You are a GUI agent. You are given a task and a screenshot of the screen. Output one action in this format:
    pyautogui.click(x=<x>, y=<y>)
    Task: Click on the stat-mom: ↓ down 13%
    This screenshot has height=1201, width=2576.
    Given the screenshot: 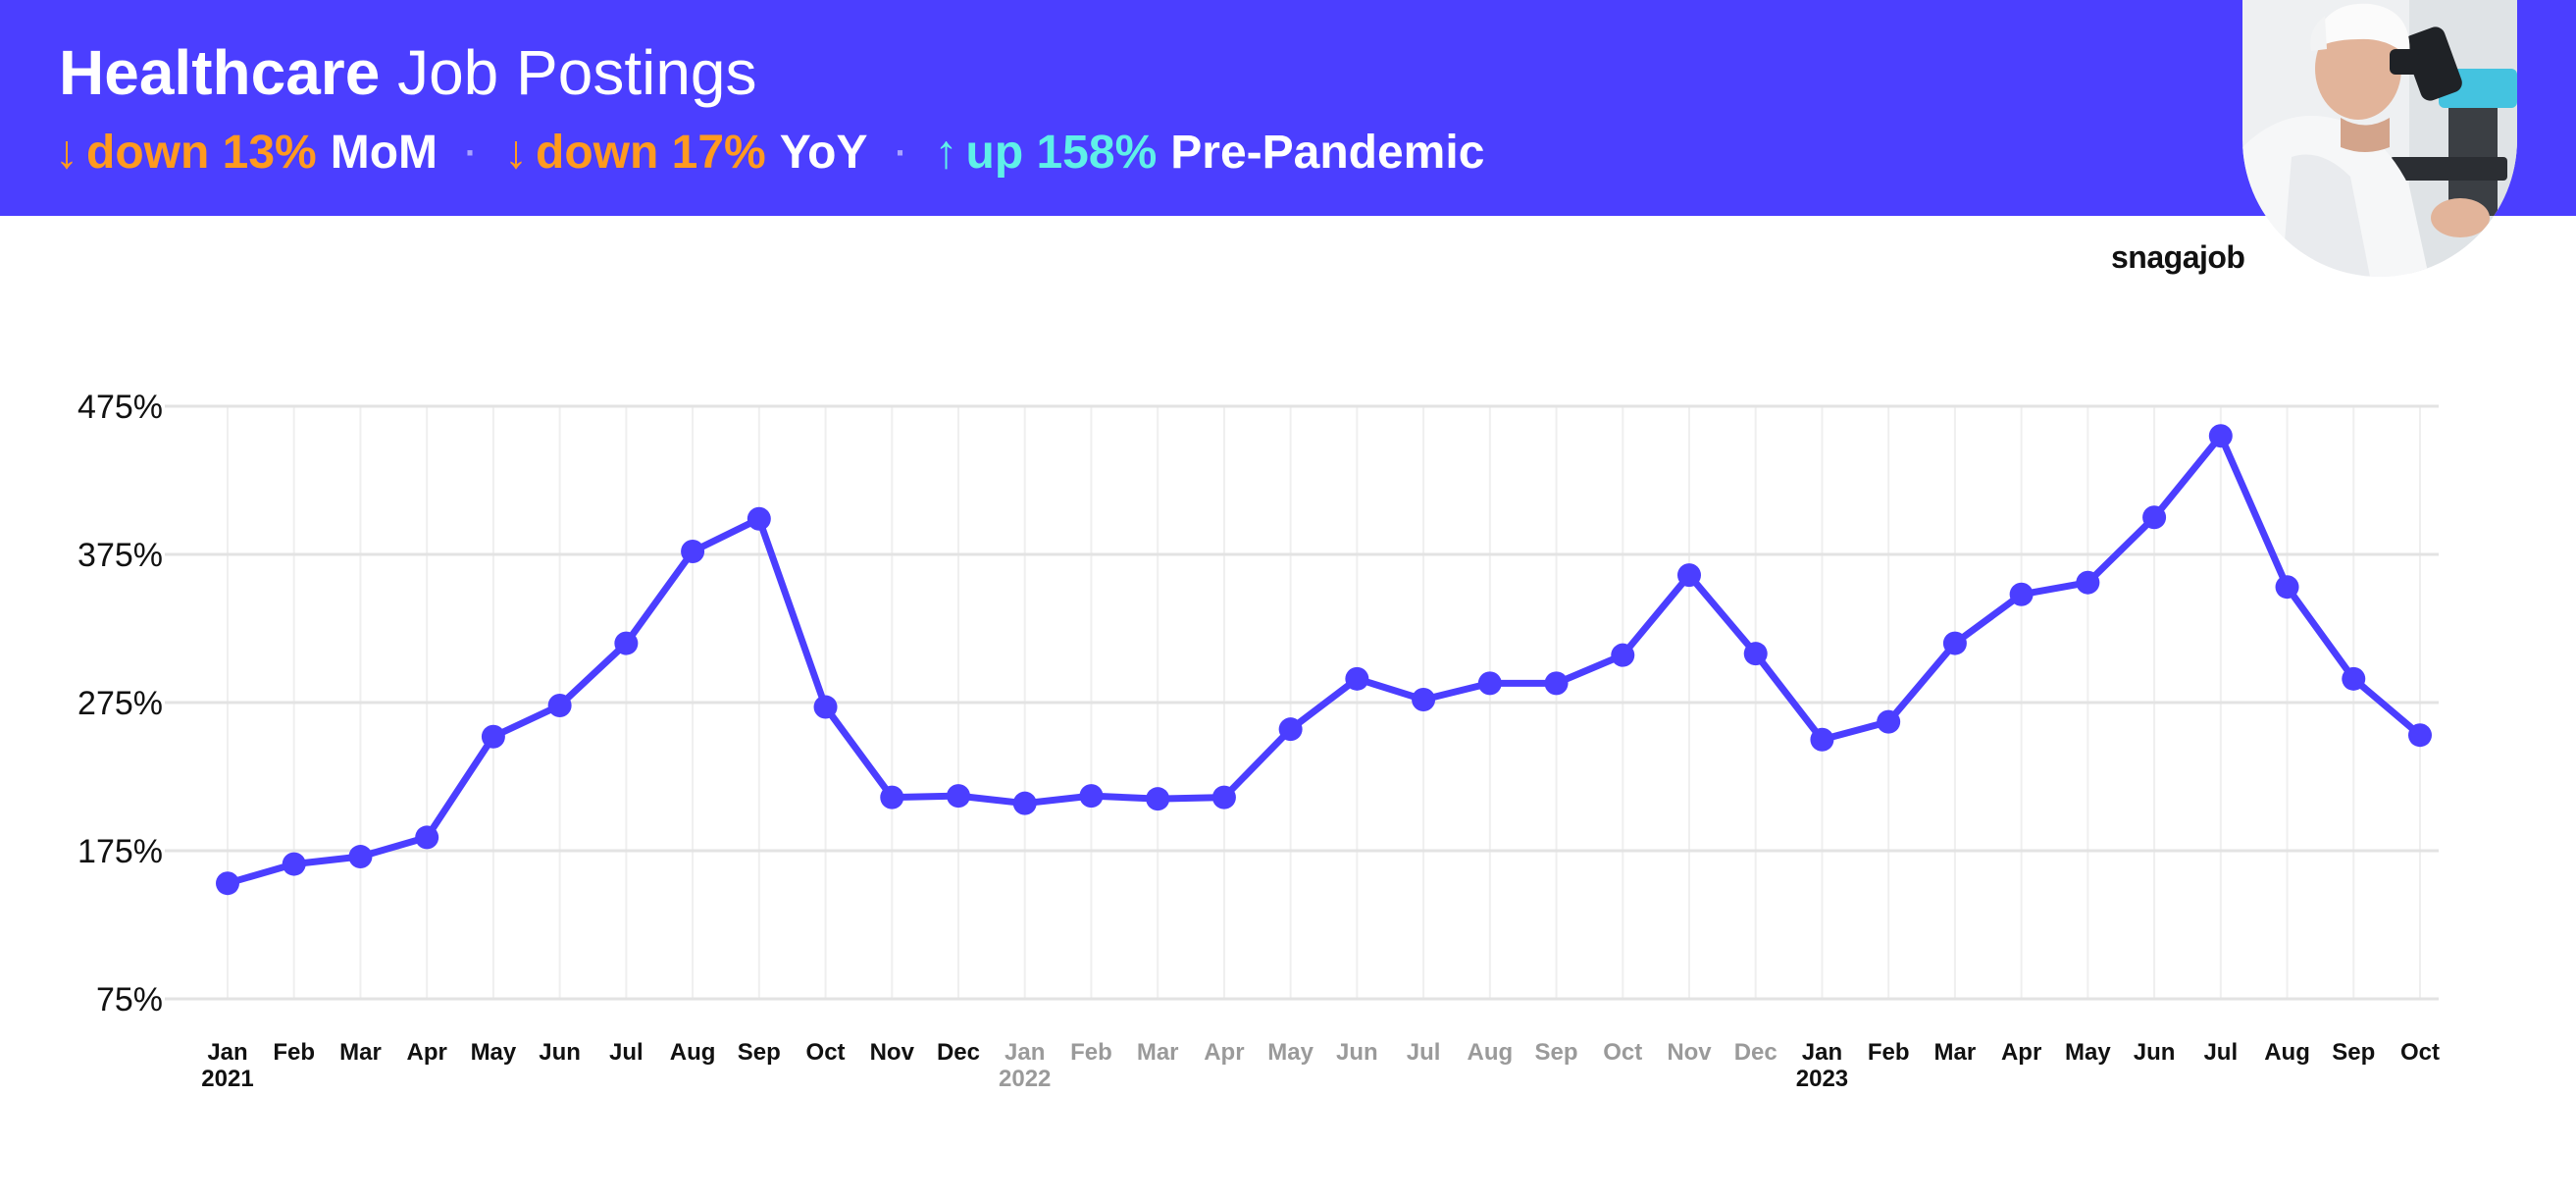 What is the action you would take?
    pyautogui.click(x=186, y=153)
    